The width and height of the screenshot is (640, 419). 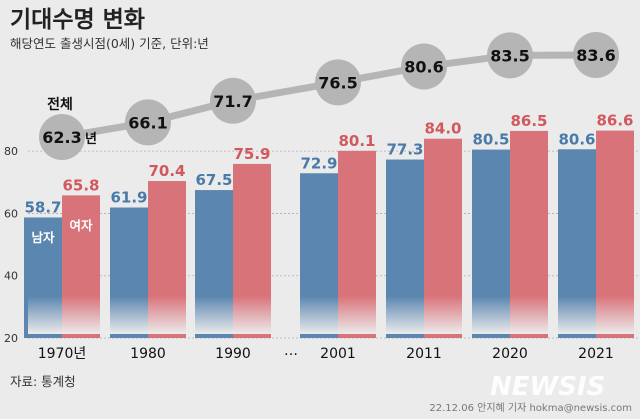 I want to click on series-label-men: 남자, so click(x=43, y=237).